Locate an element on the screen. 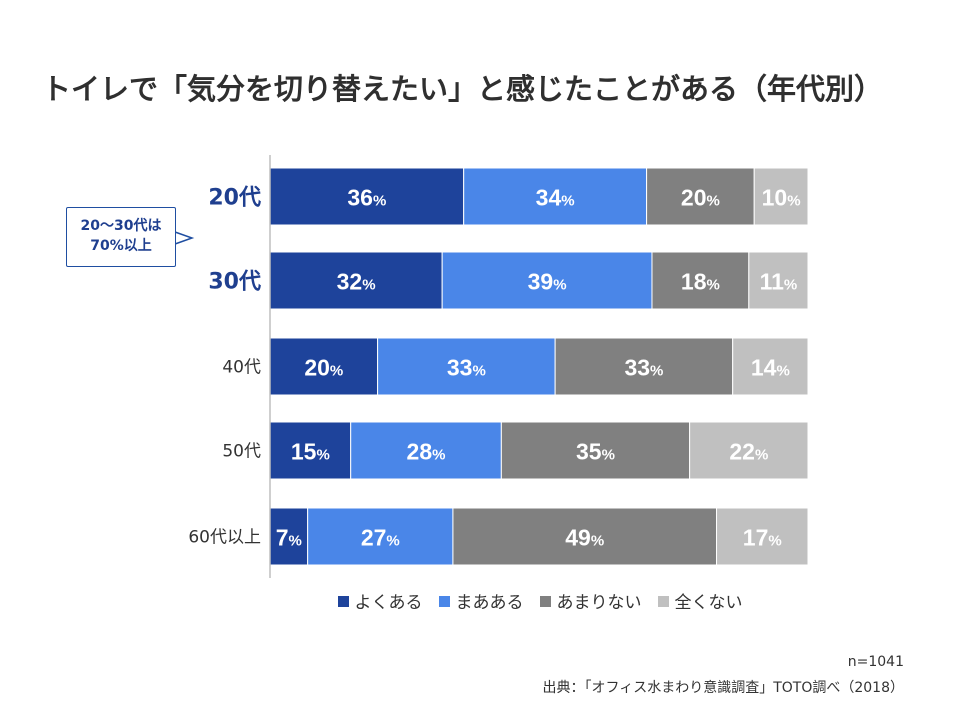 The height and width of the screenshot is (720, 960). legend-item: よくある is located at coordinates (380, 600).